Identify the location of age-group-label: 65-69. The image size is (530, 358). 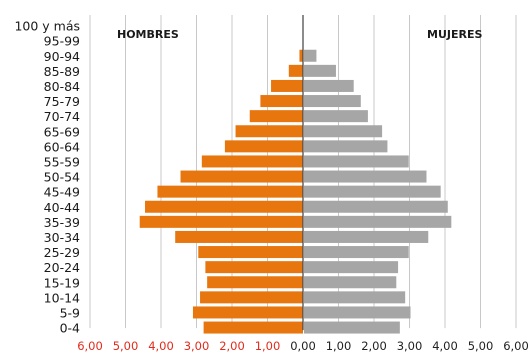
(62, 131).